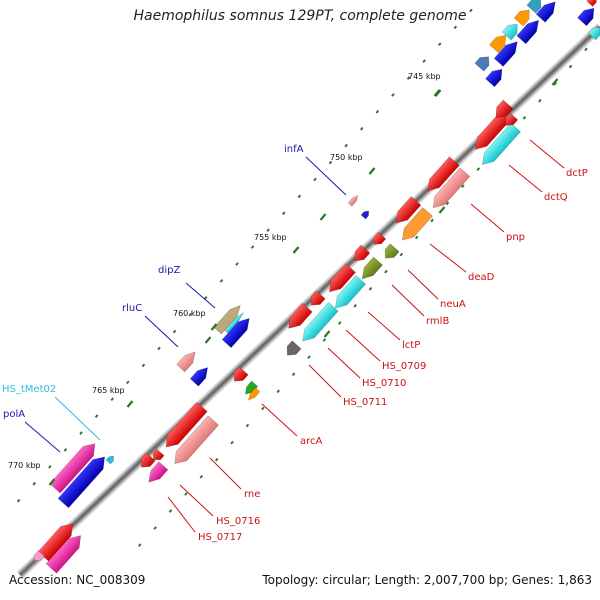  I want to click on label-infA-label: infA, so click(294, 149).